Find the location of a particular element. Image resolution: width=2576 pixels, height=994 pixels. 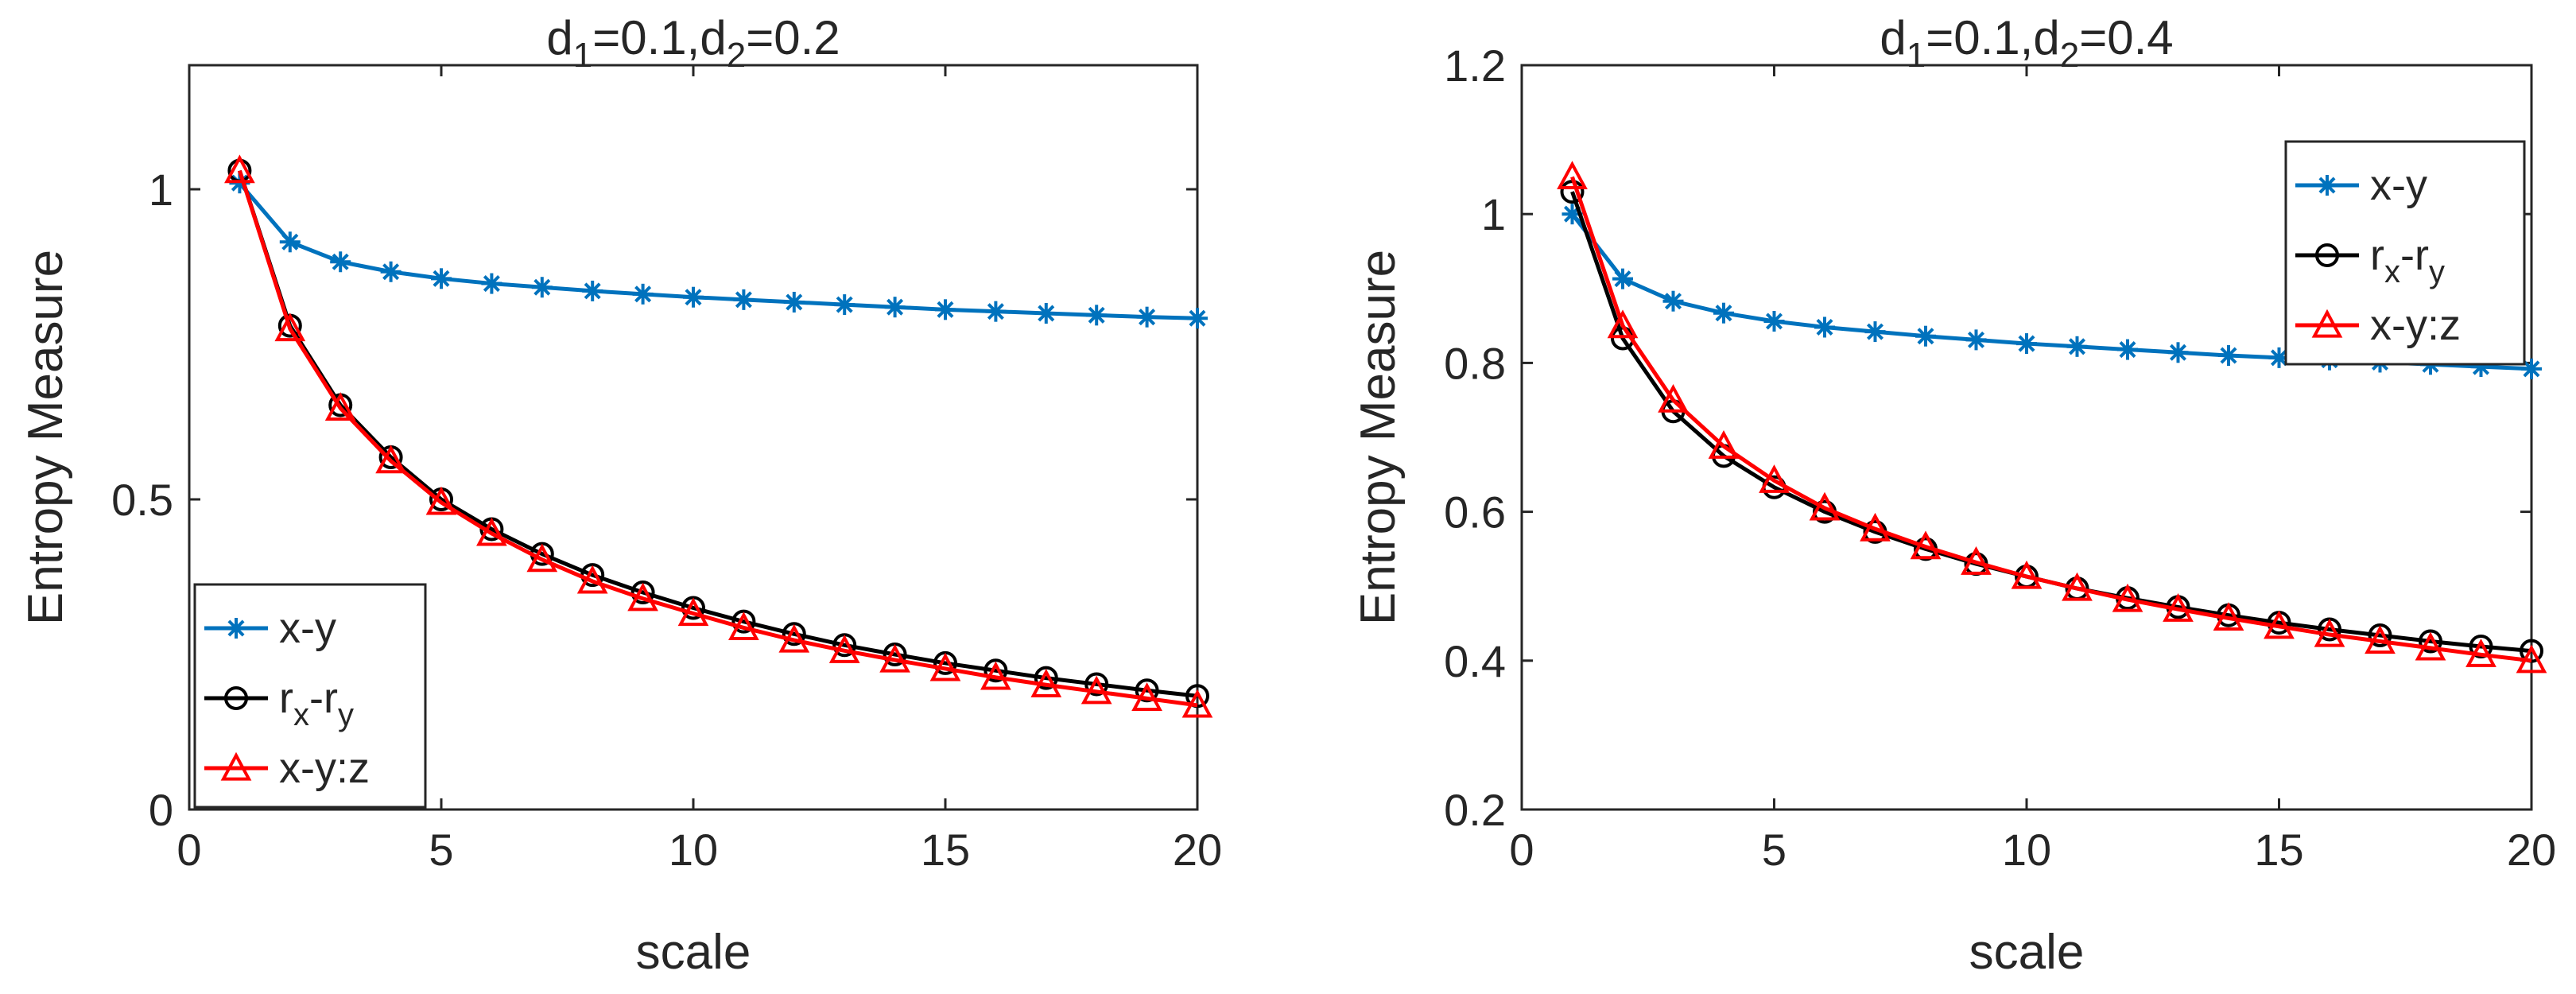

x-tick-label: 0 is located at coordinates (189, 850).